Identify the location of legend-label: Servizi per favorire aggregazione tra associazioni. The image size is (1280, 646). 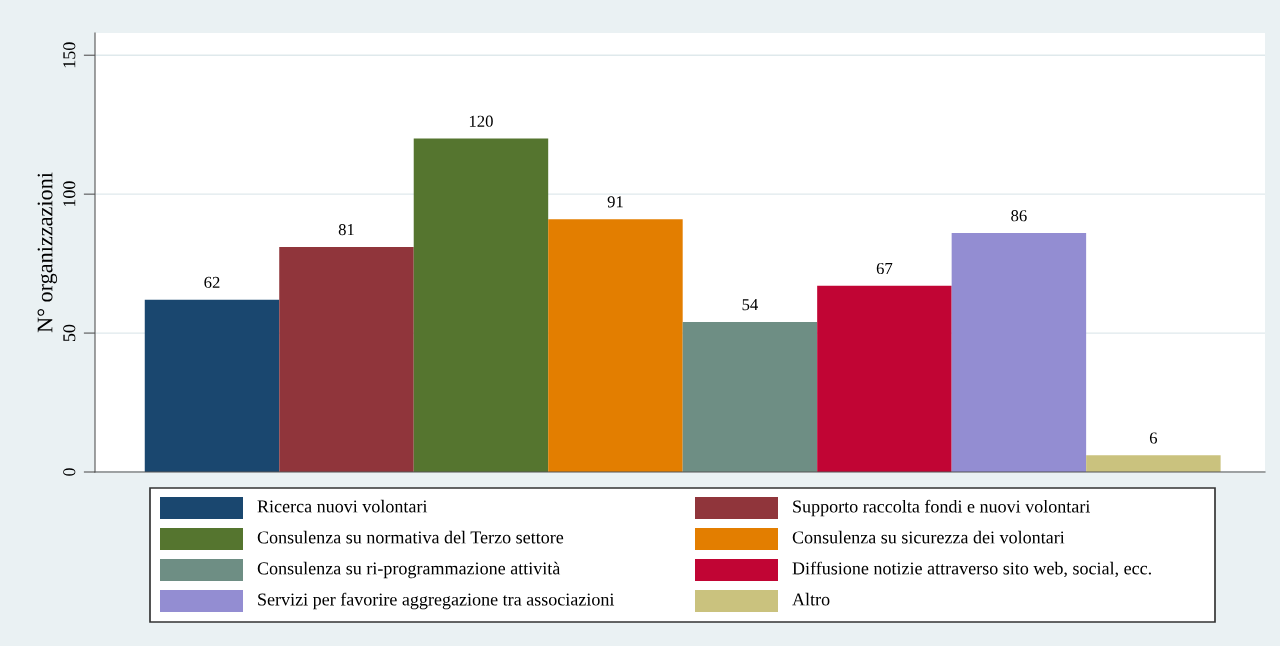
(436, 601).